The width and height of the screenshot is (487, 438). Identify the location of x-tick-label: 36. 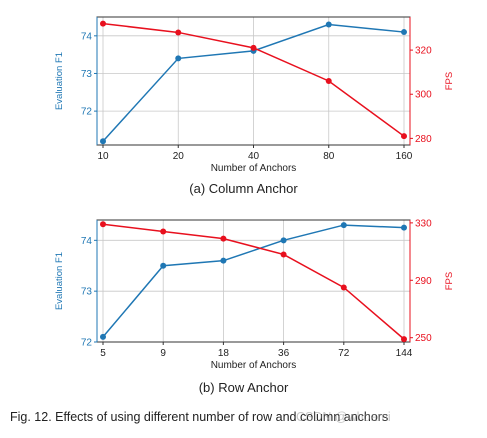
(284, 353).